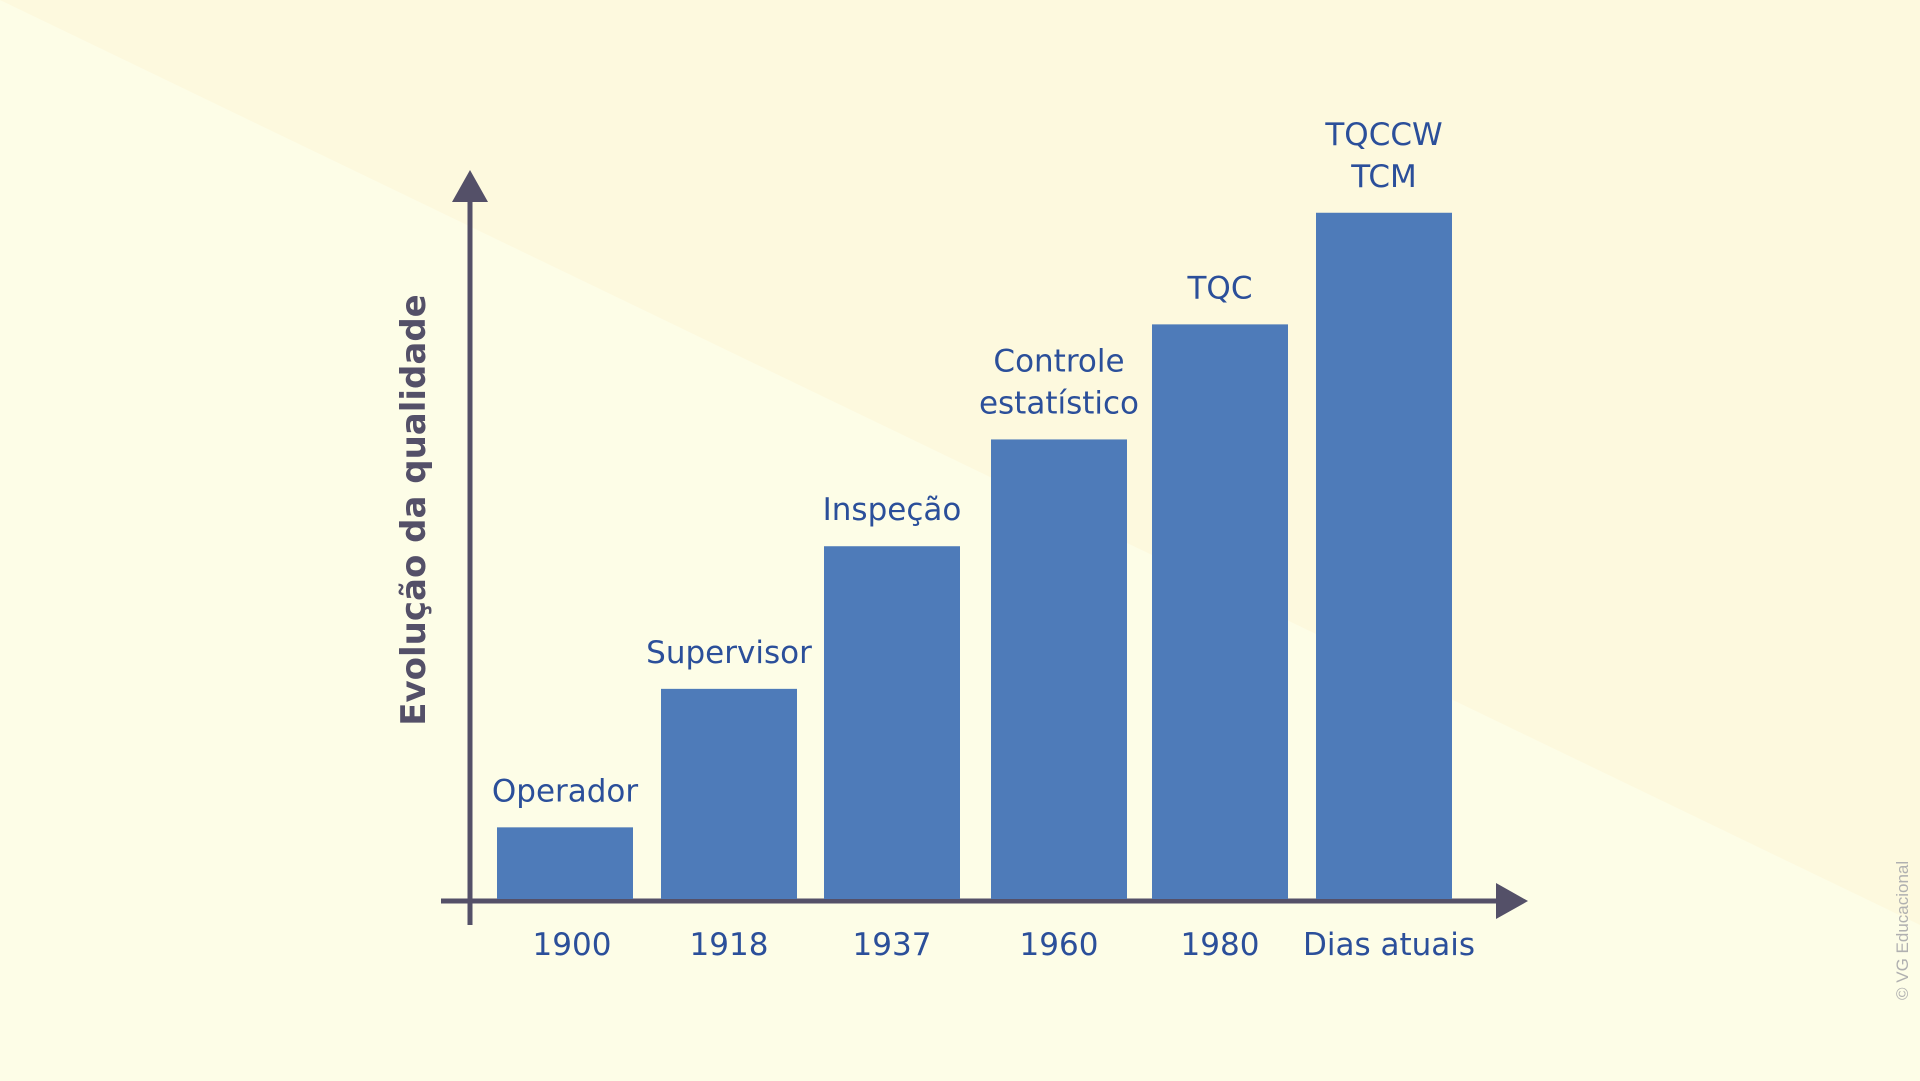 This screenshot has width=1920, height=1081. Describe the element at coordinates (565, 791) in the screenshot. I see `bar-label-0-0: Operador` at that location.